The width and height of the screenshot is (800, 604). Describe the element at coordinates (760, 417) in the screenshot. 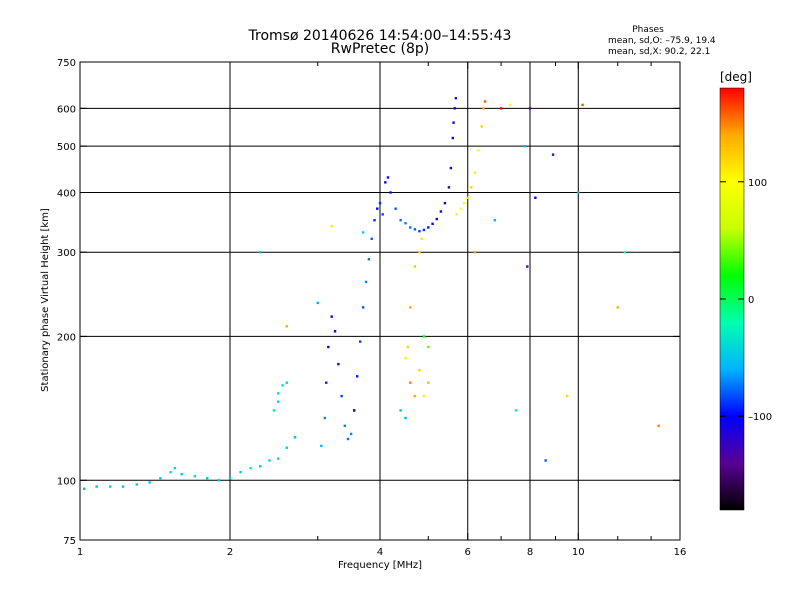

I see `colorbar-tick-label: –100` at that location.